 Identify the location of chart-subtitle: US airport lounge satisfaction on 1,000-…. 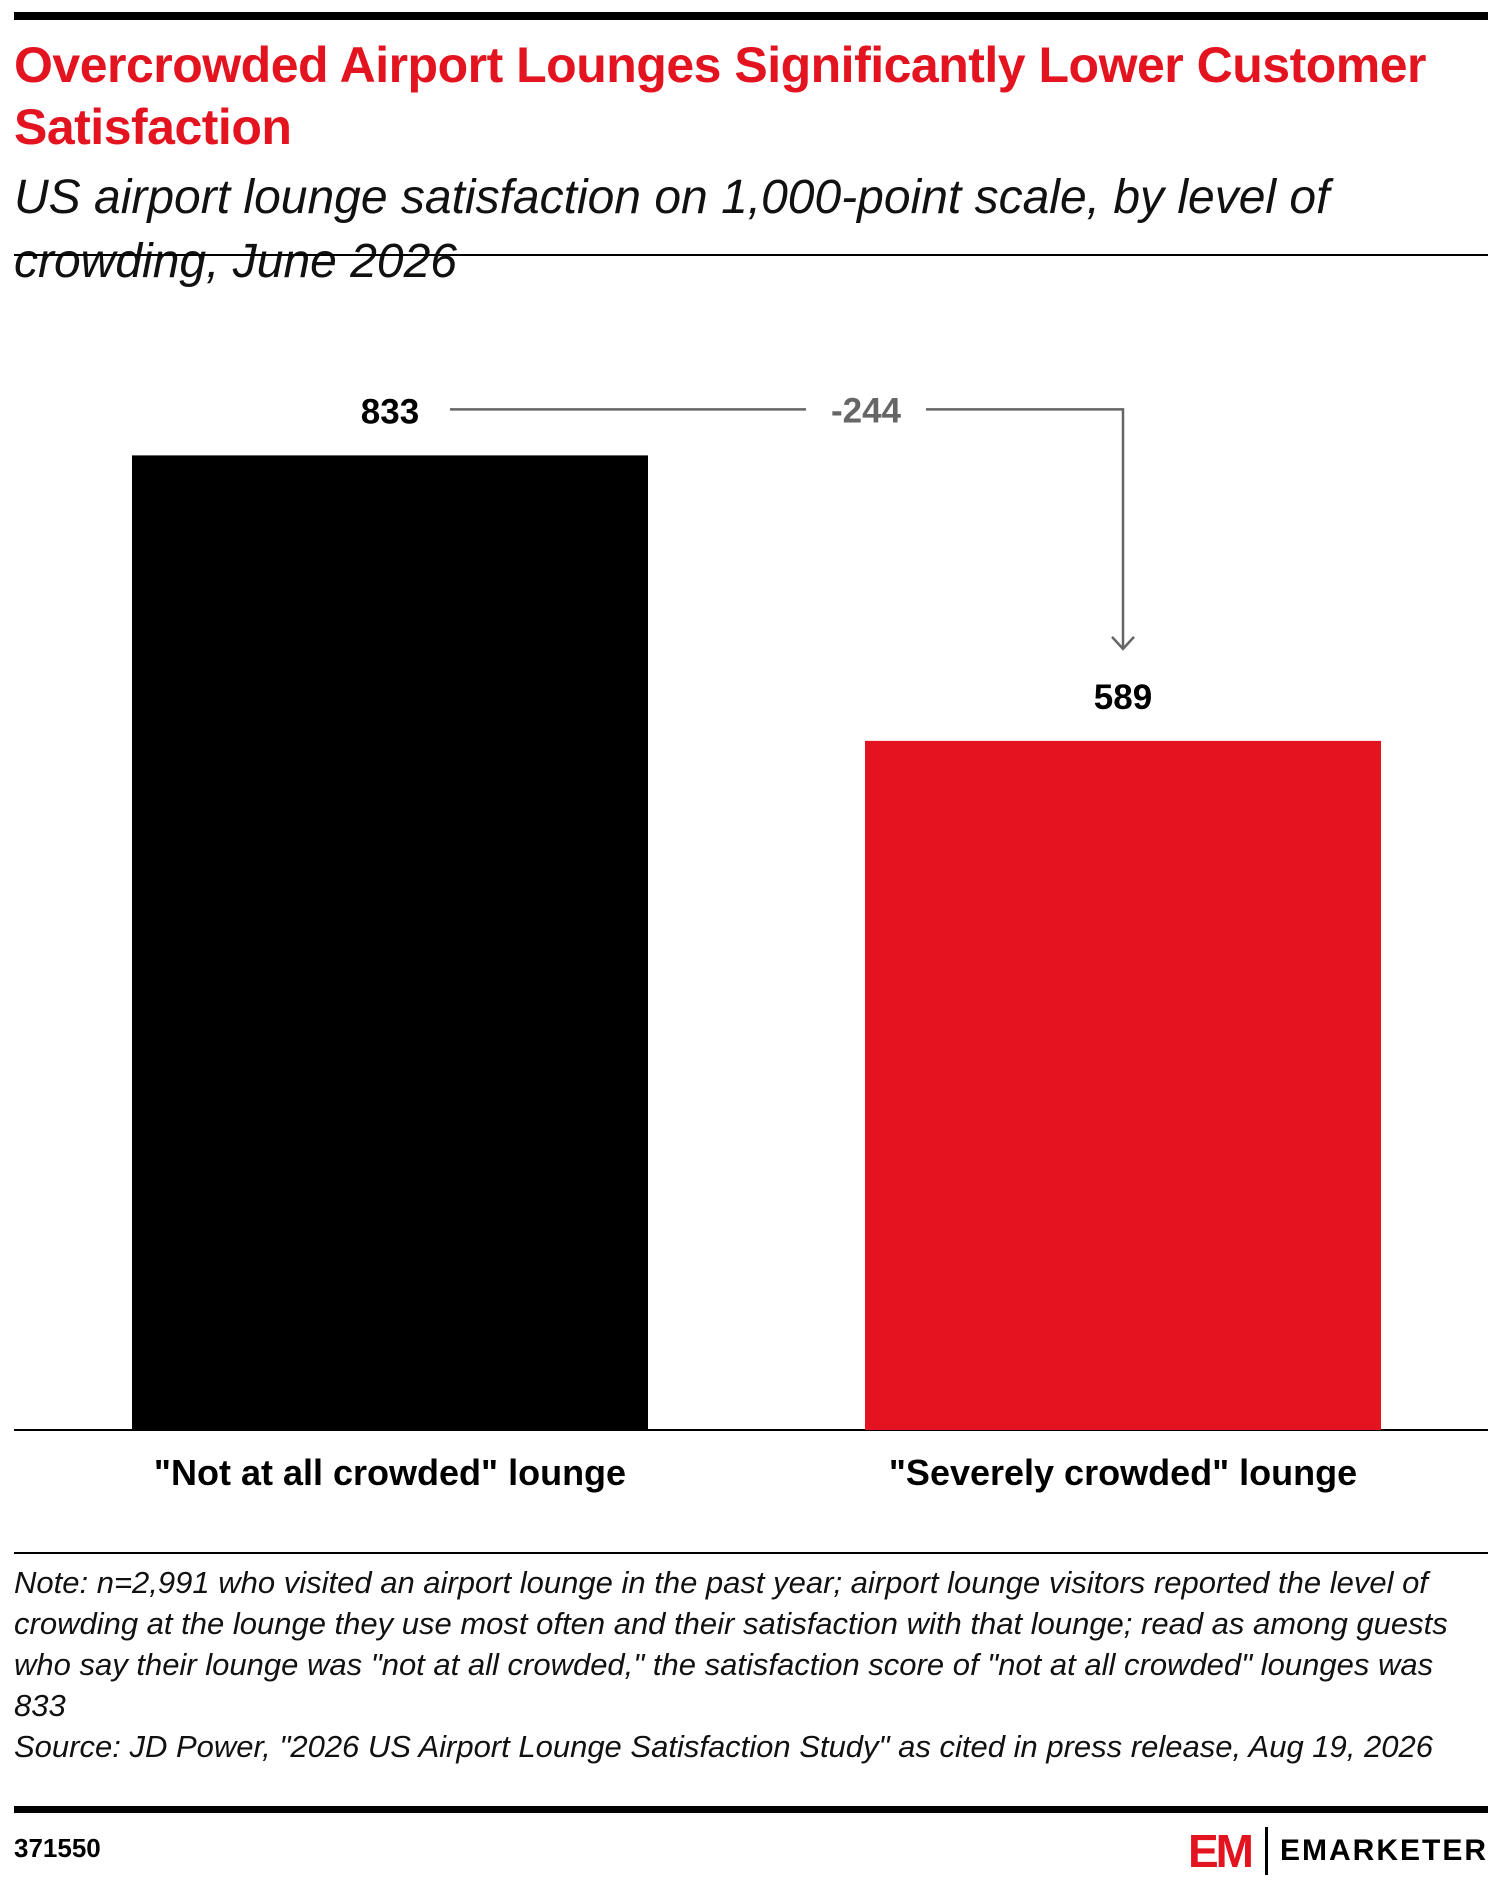
(672, 229).